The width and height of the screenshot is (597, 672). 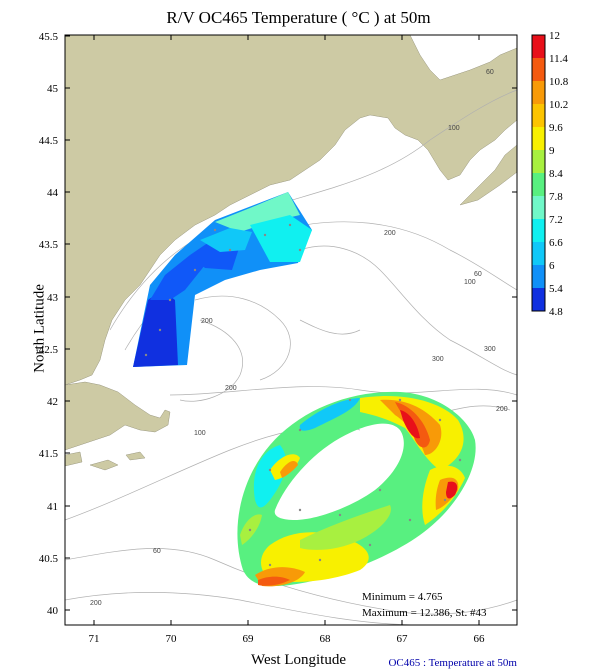 I want to click on colorbar-label: 6.6, so click(x=556, y=243).